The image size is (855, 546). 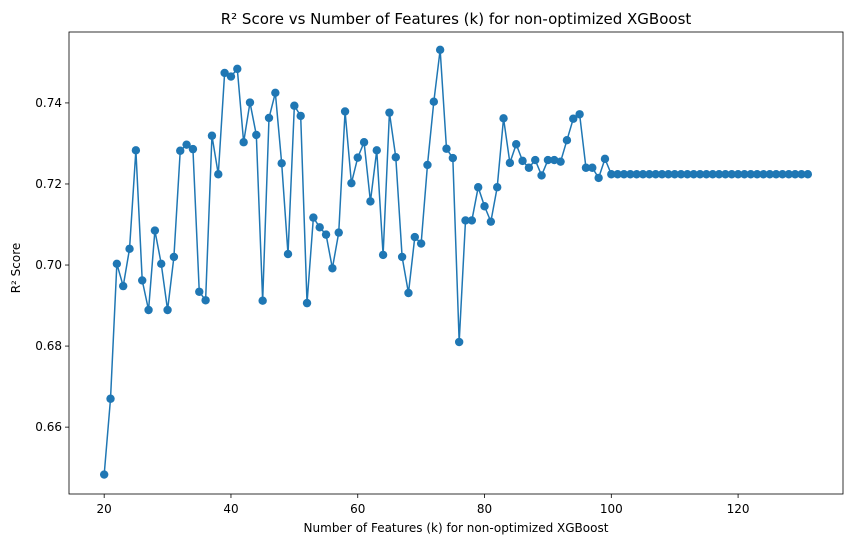 I want to click on y-axis-label: R² Score, so click(x=16, y=268).